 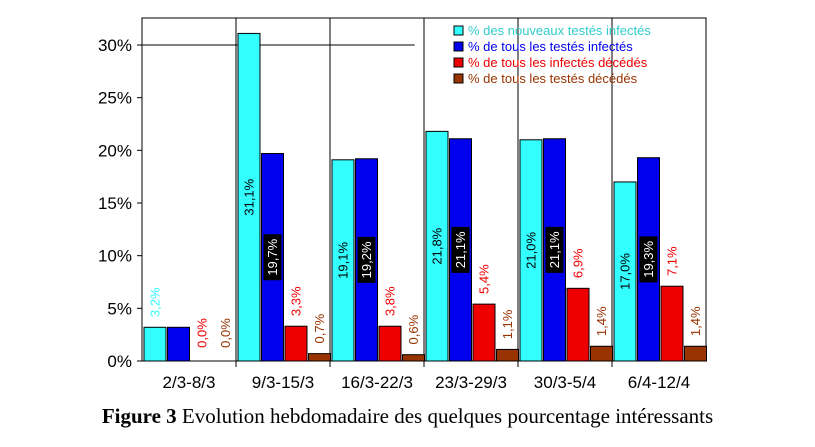 I want to click on data-label: 3,8%, so click(x=390, y=301).